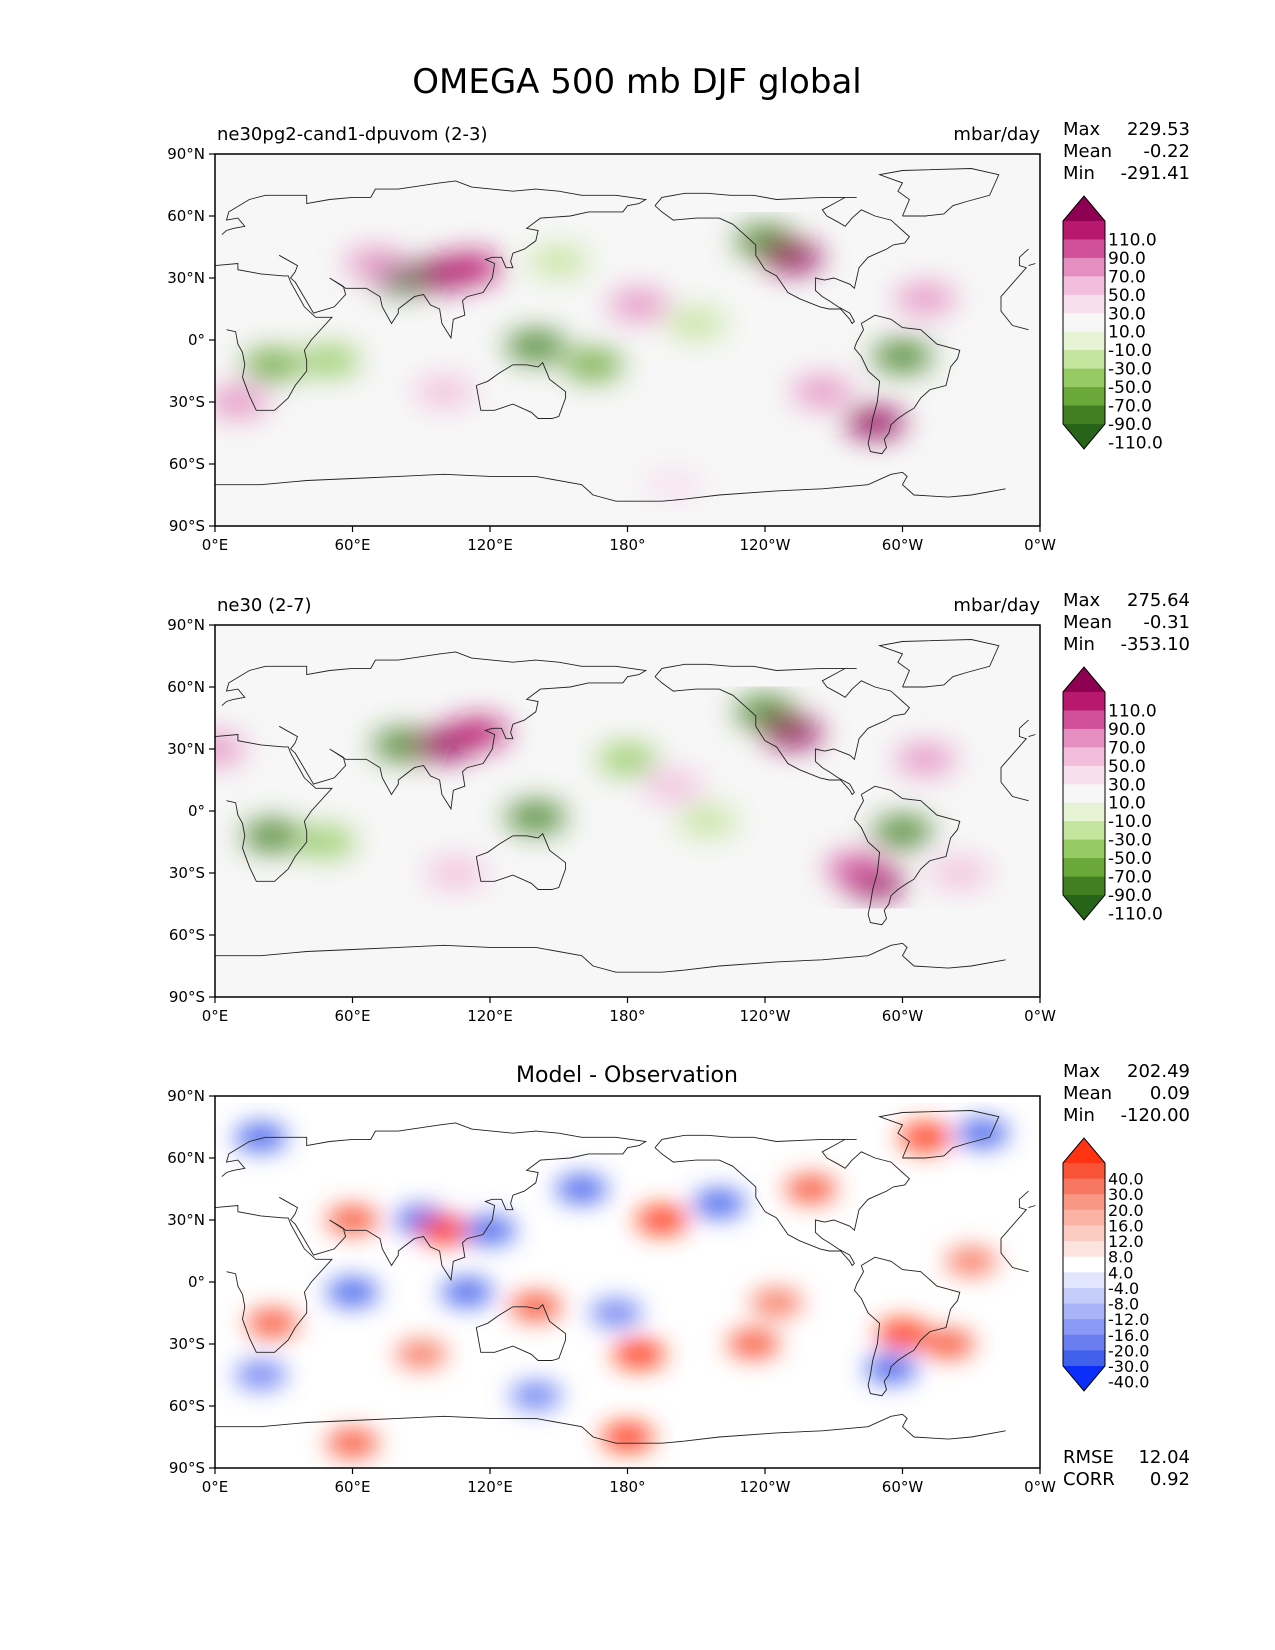 The image size is (1275, 1650). Describe the element at coordinates (1126, 622) in the screenshot. I see `panel-2-stats: Max 275.64 Mean -0.31 Min -353.10` at that location.